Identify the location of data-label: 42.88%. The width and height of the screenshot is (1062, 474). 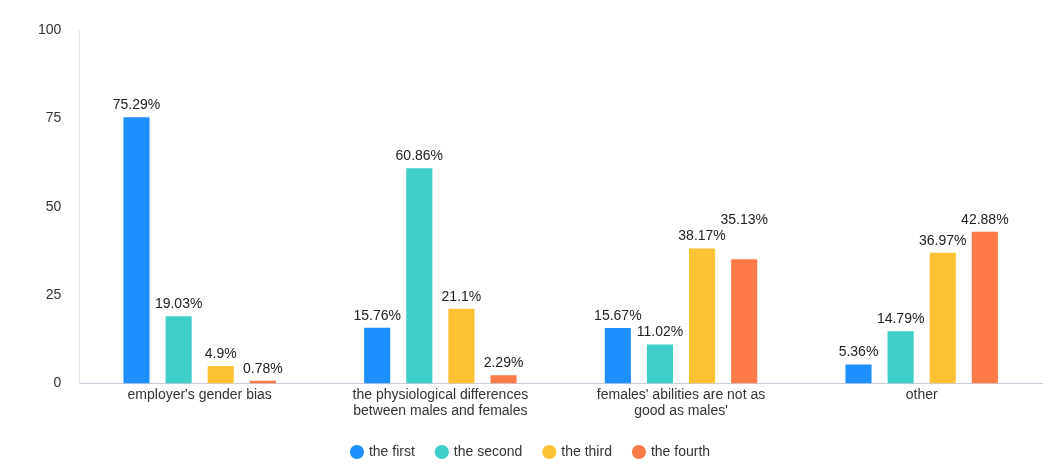
(985, 218).